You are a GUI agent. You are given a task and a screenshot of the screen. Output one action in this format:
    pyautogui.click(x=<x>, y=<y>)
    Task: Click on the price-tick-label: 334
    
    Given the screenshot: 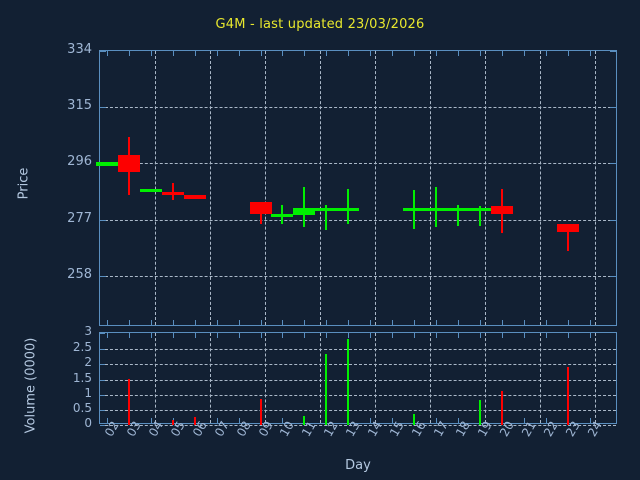 What is the action you would take?
    pyautogui.click(x=79, y=49)
    